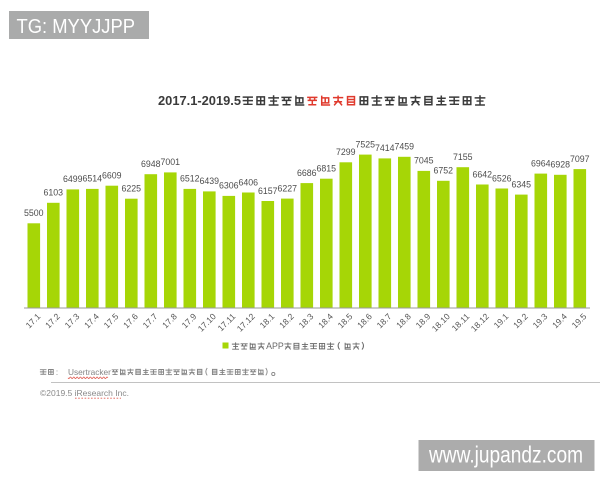 Image resolution: width=600 pixels, height=480 pixels. Describe the element at coordinates (275, 346) in the screenshot. I see `svg-text: APP` at that location.